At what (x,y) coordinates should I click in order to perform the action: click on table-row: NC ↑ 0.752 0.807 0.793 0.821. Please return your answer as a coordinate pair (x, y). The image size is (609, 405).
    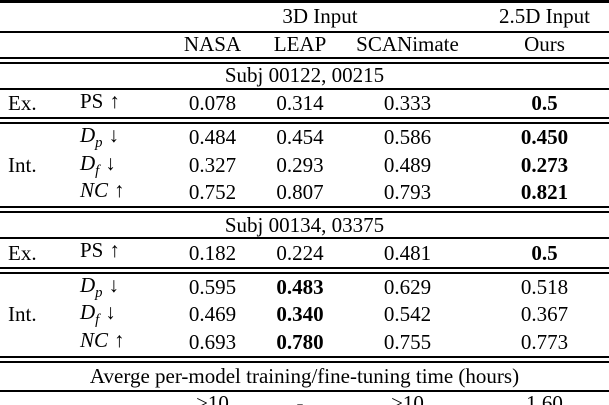
    Looking at the image, I should click on (304, 196).